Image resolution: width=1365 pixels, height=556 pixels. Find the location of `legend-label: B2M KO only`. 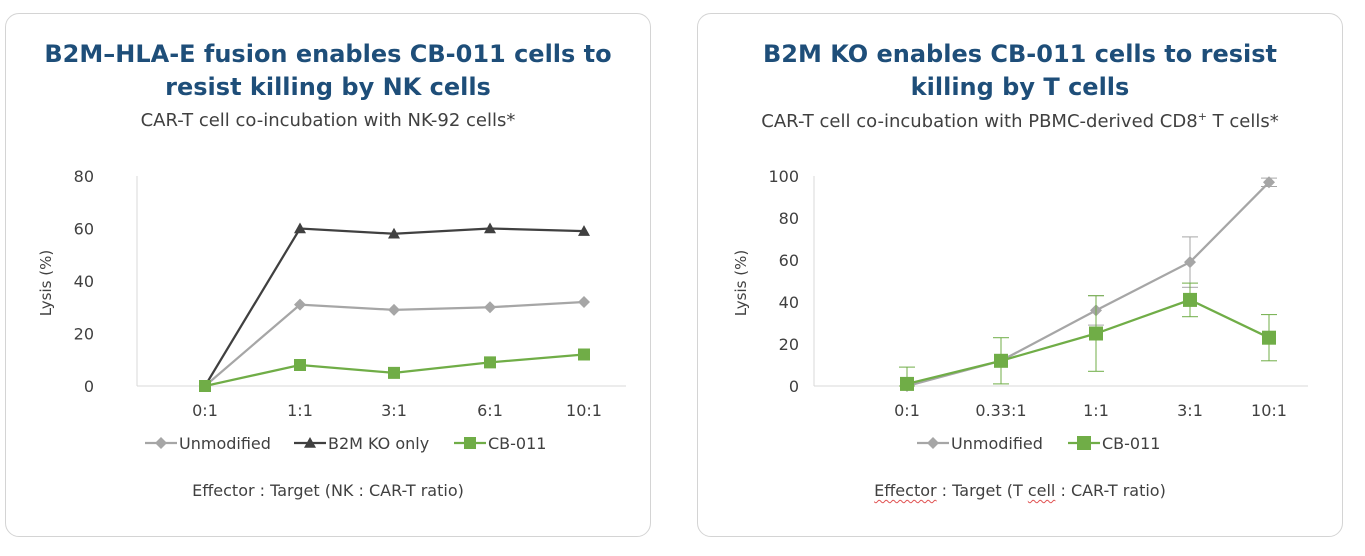

legend-label: B2M KO only is located at coordinates (378, 443).